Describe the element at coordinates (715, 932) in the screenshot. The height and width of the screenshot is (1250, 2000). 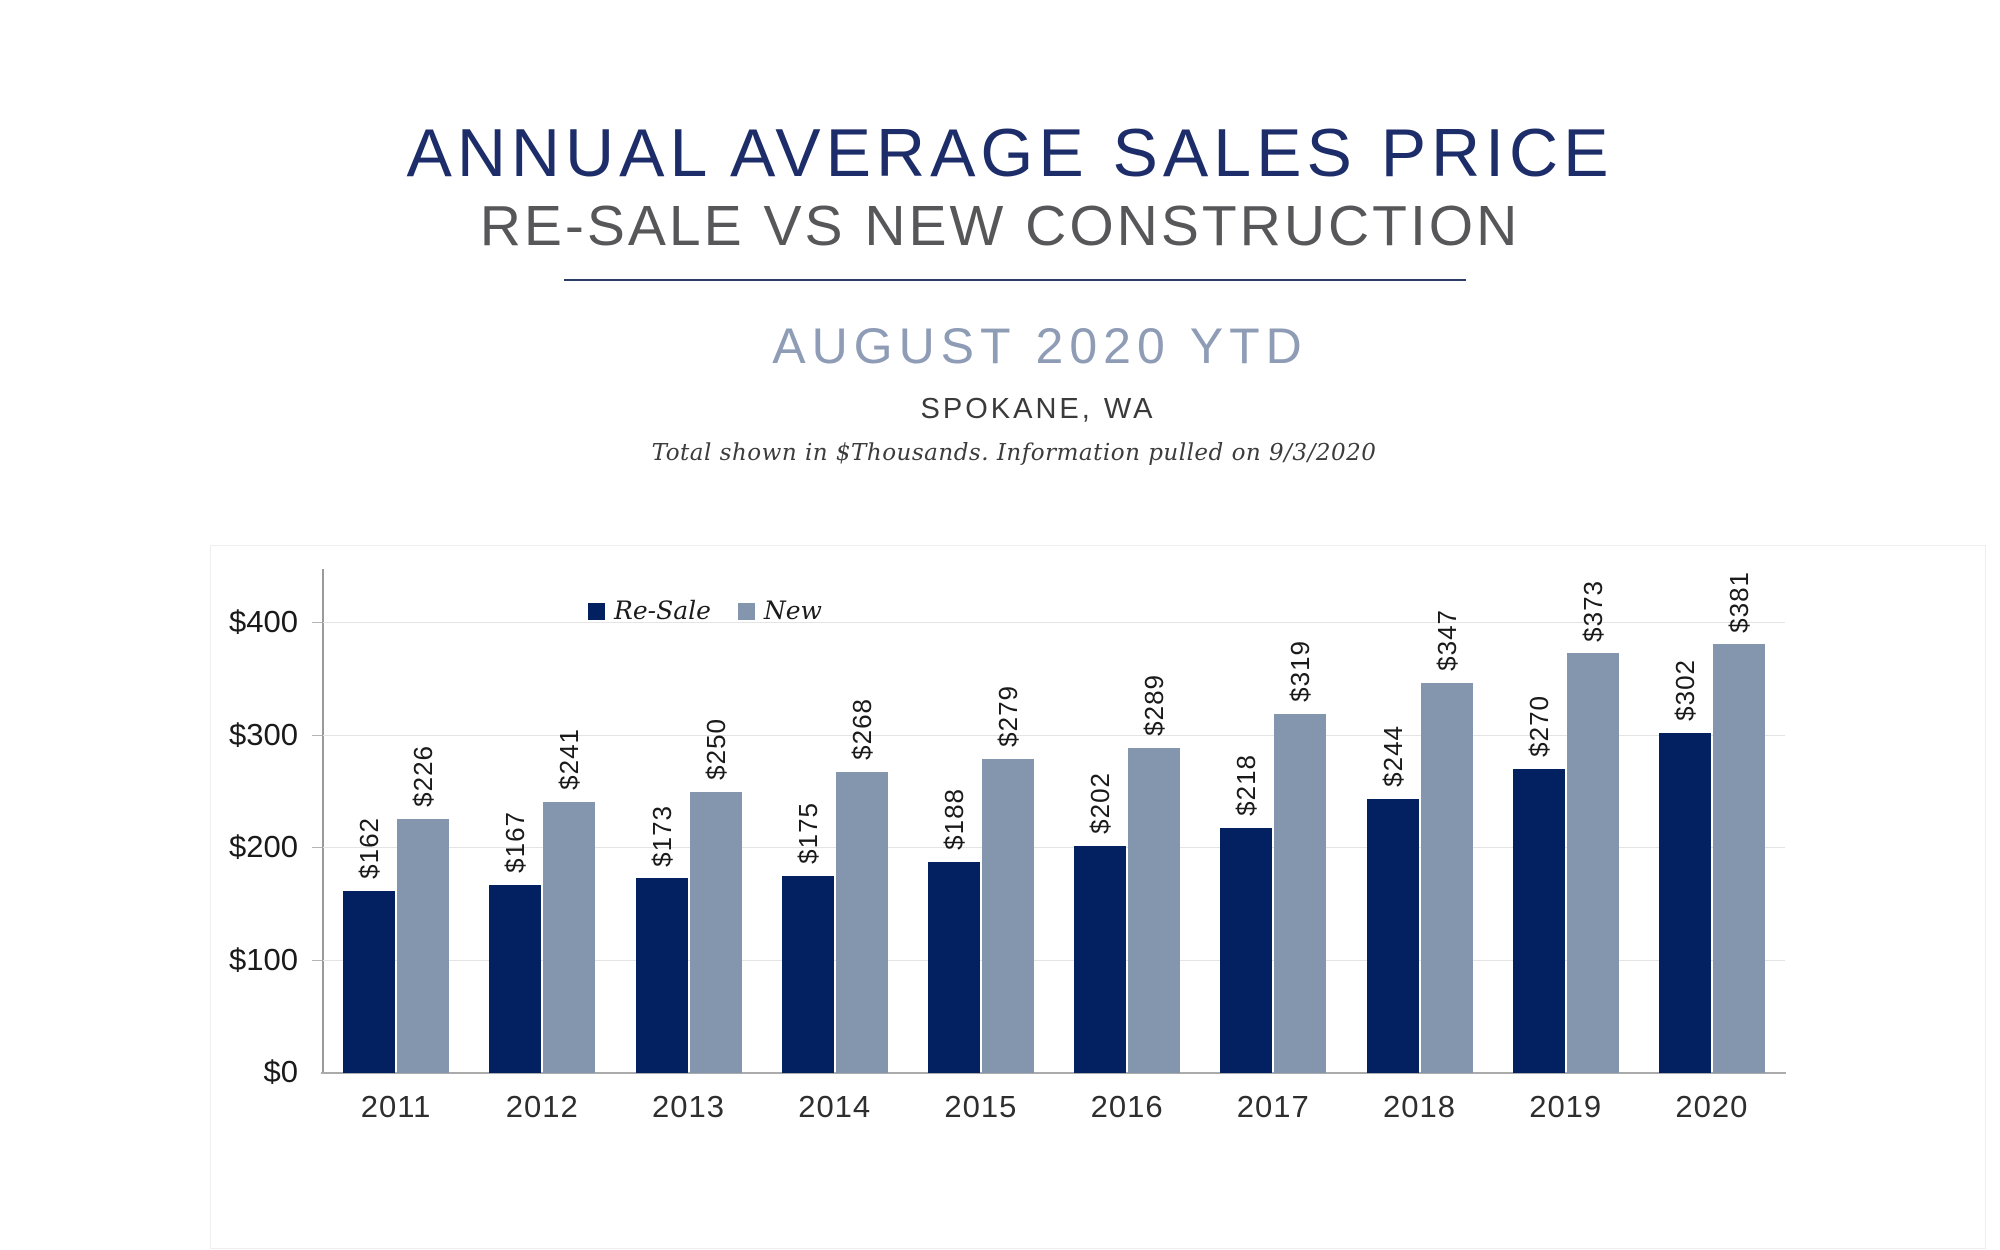
I see `bar-new-2013` at that location.